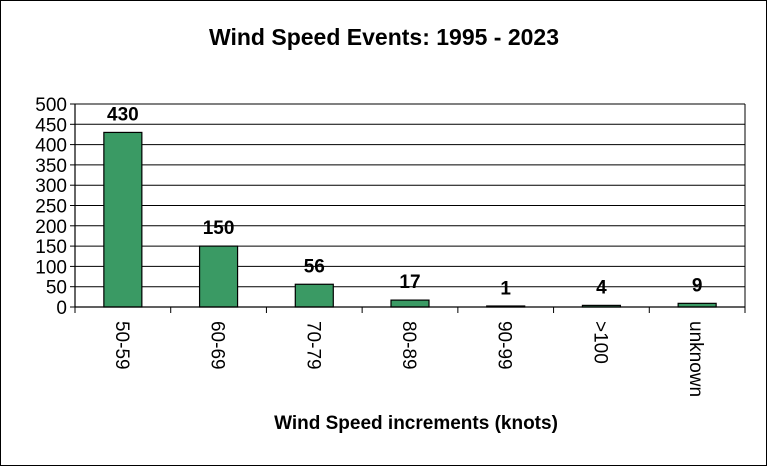 The width and height of the screenshot is (767, 466). What do you see at coordinates (408, 345) in the screenshot?
I see `x-tick-label: 80-89` at bounding box center [408, 345].